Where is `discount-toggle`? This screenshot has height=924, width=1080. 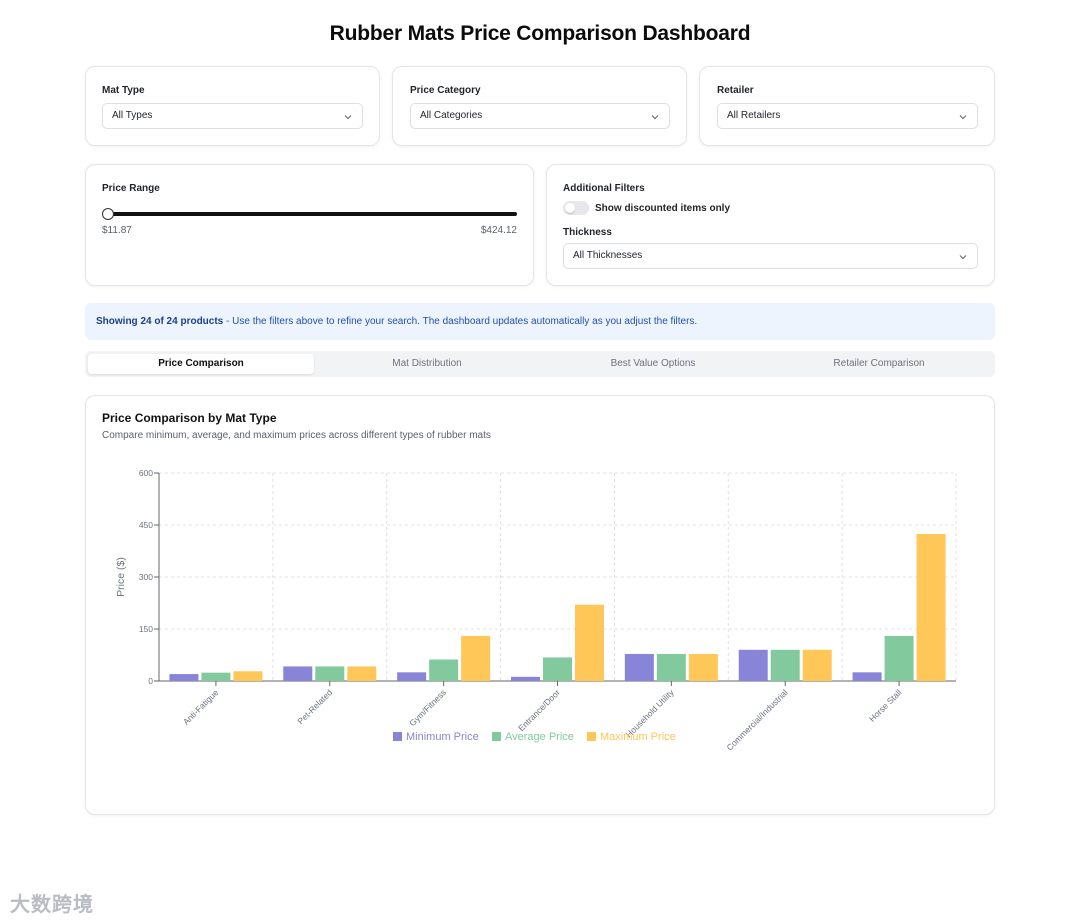 discount-toggle is located at coordinates (576, 208).